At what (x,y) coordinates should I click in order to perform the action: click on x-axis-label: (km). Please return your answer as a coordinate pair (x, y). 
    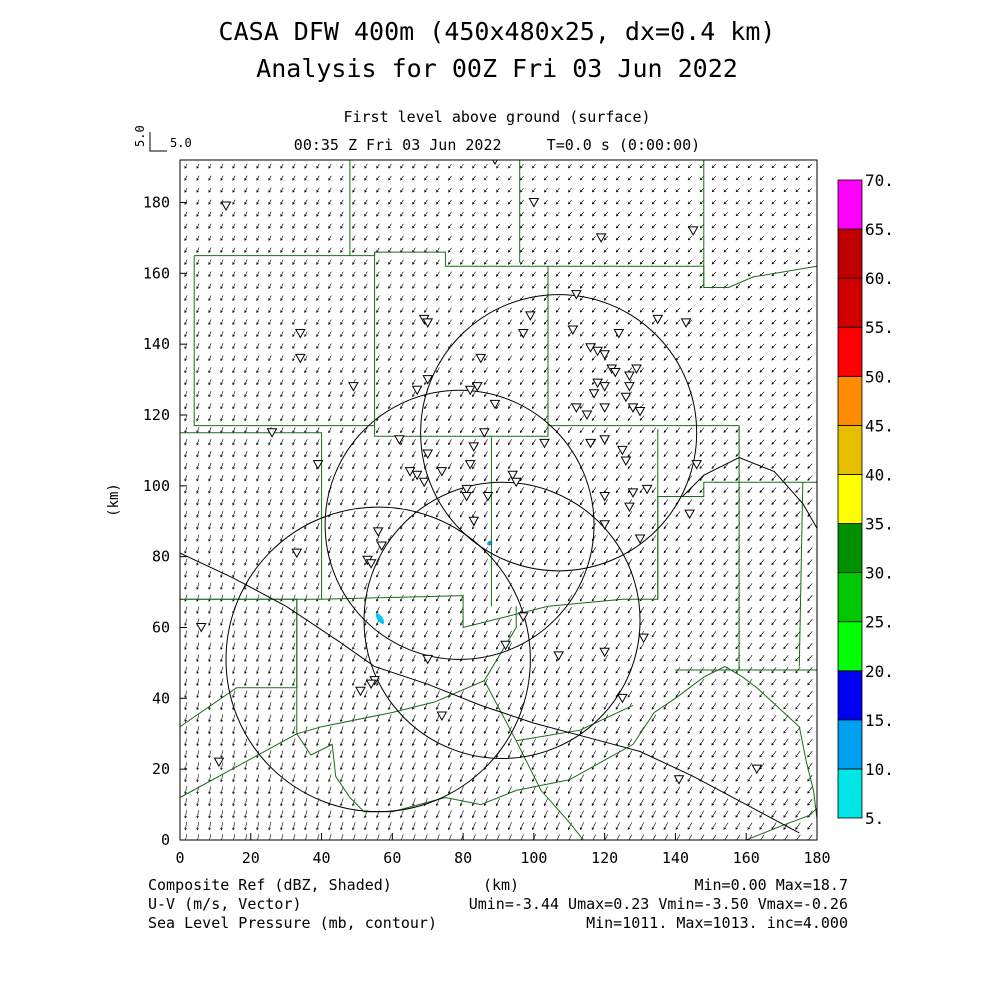
    Looking at the image, I should click on (501, 885).